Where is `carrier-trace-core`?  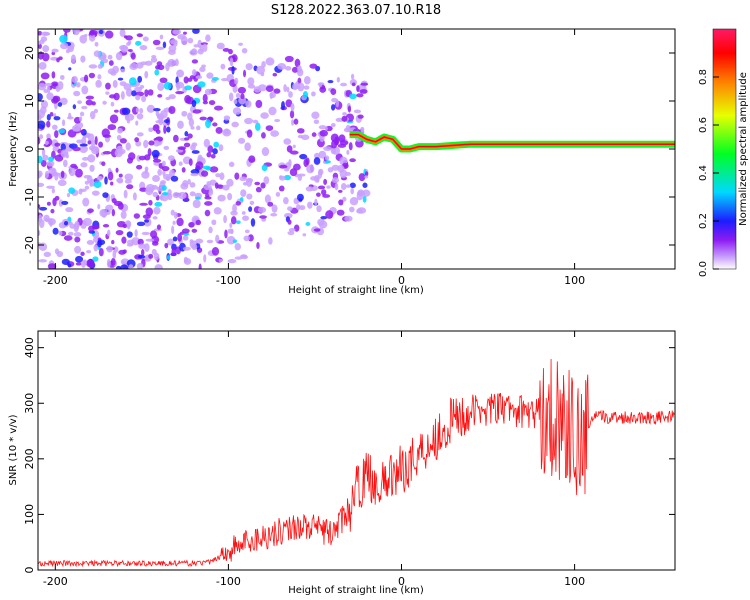
carrier-trace-core is located at coordinates (512, 141).